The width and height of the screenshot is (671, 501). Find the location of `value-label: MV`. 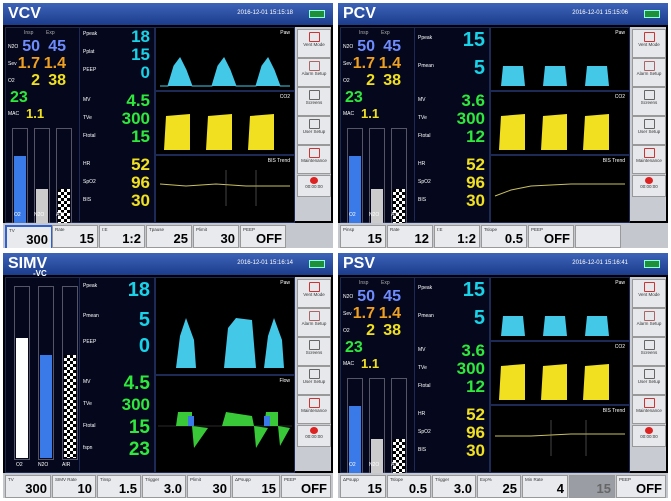

value-label: MV is located at coordinates (422, 350).